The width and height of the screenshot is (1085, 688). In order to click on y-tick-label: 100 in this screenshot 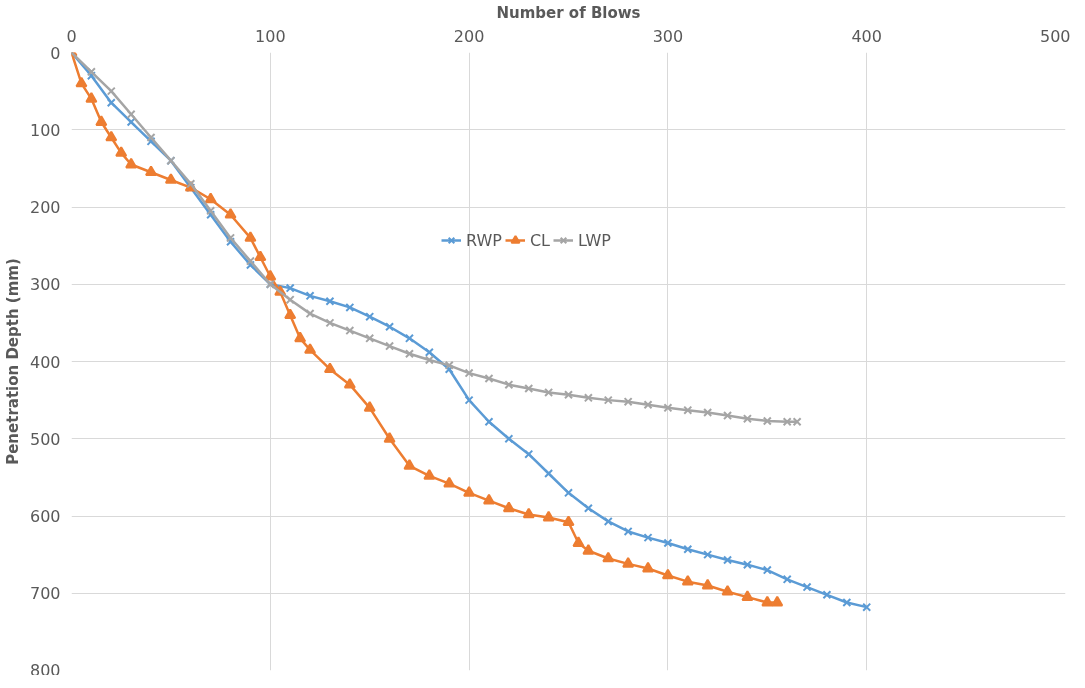, I will do `click(45, 130)`.